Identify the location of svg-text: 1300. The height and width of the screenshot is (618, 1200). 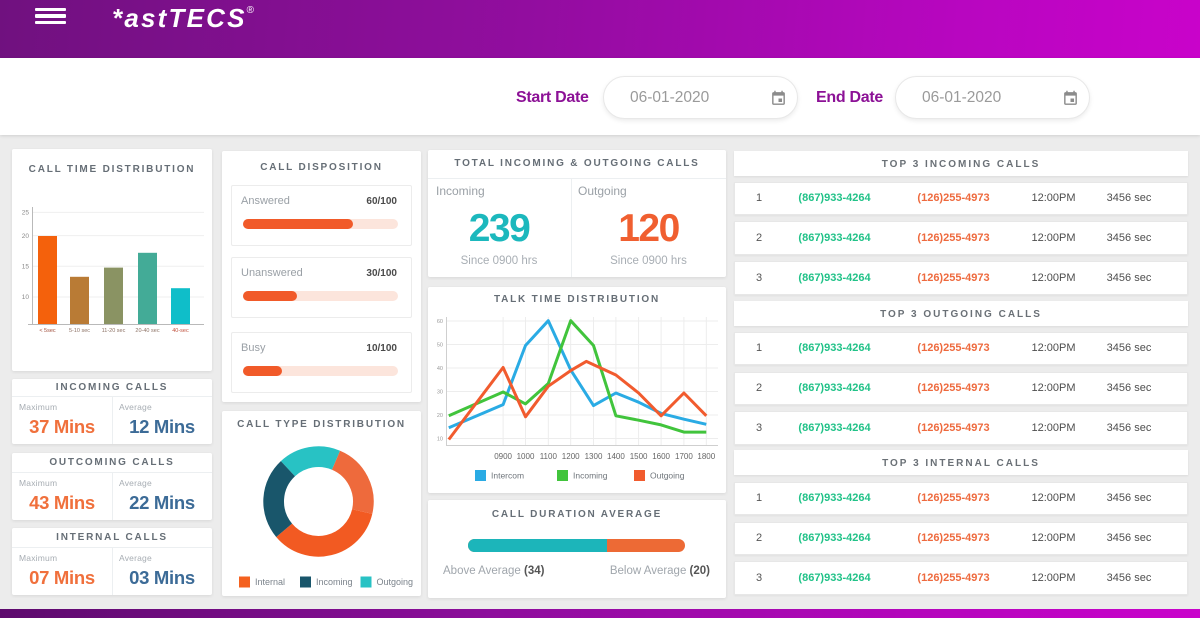
(594, 456).